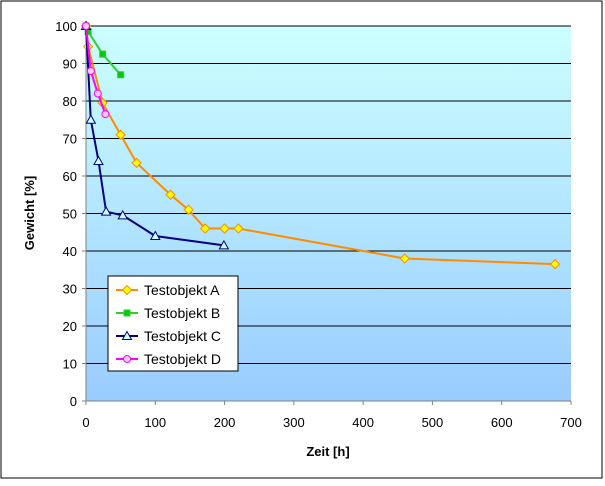 This screenshot has width=605, height=486. I want to click on y-tick-label: 90, so click(70, 64).